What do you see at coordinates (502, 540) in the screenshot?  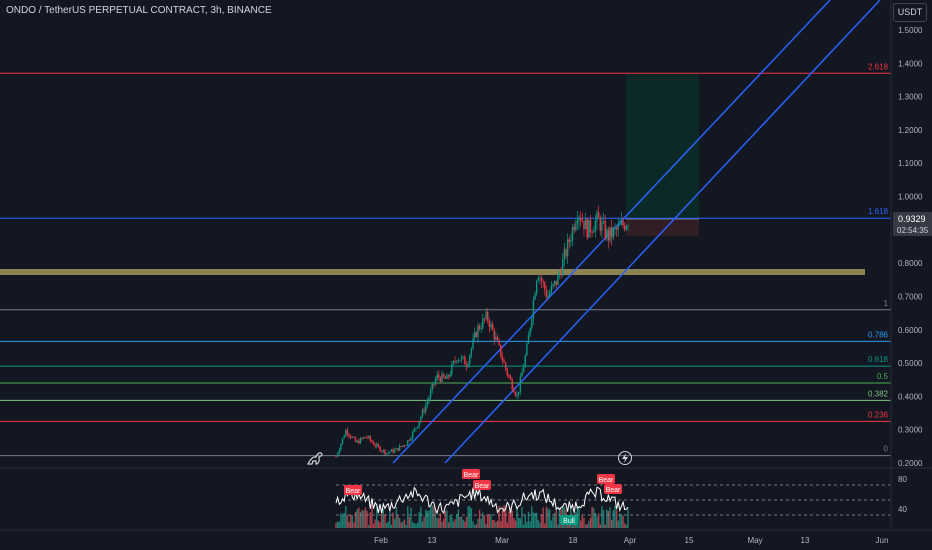 I see `time-tick-label: Mar` at bounding box center [502, 540].